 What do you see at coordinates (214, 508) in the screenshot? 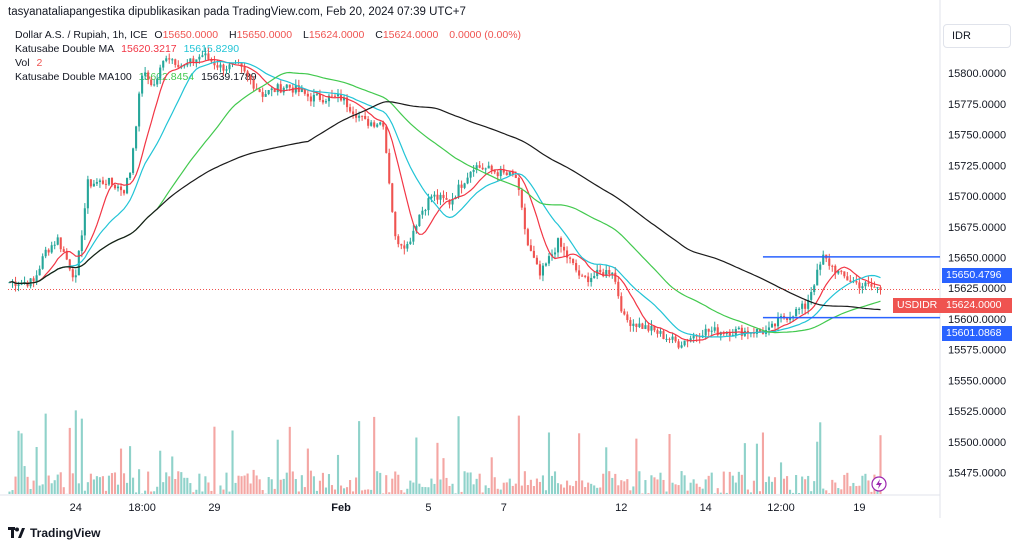
I see `x-tick-label: 29` at bounding box center [214, 508].